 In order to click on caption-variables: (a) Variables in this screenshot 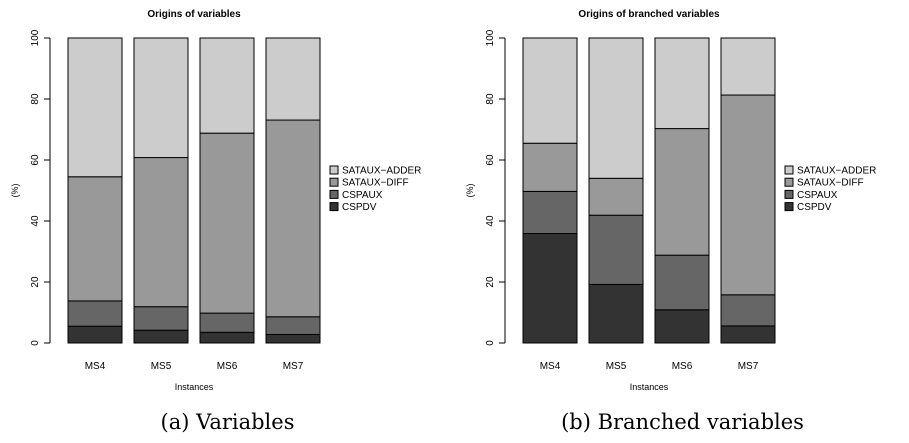, I will do `click(227, 422)`.